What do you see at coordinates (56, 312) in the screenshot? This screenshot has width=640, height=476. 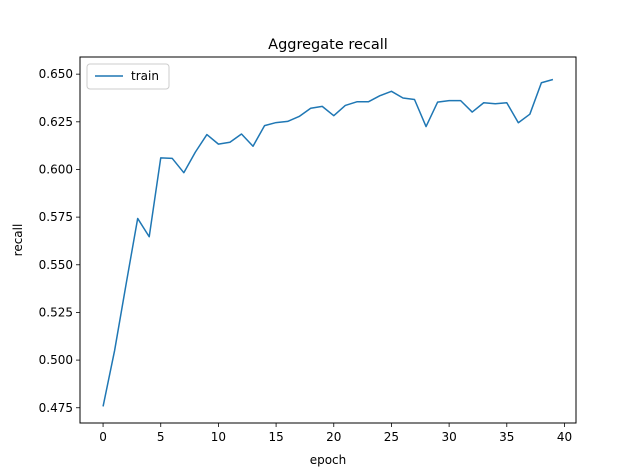 I see `y-tick-label: 0.525` at bounding box center [56, 312].